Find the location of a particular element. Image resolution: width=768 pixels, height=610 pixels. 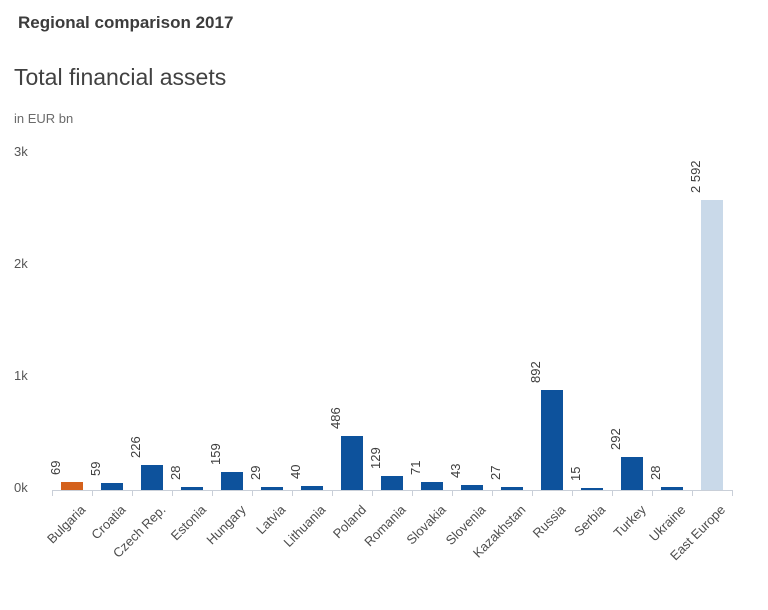

bar-slovakia is located at coordinates (432, 486).